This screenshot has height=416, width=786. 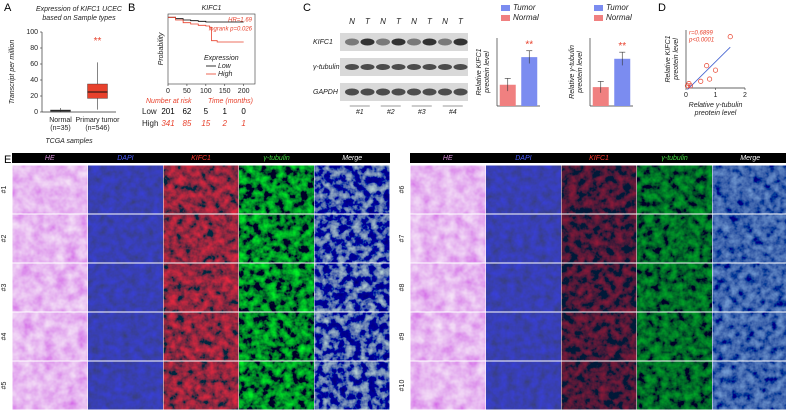 What do you see at coordinates (60, 120) in the screenshot?
I see `x-tick-label: Normal` at bounding box center [60, 120].